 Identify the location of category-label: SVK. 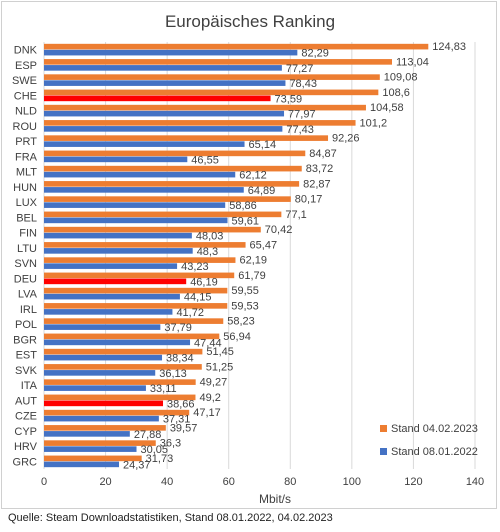
(26, 371).